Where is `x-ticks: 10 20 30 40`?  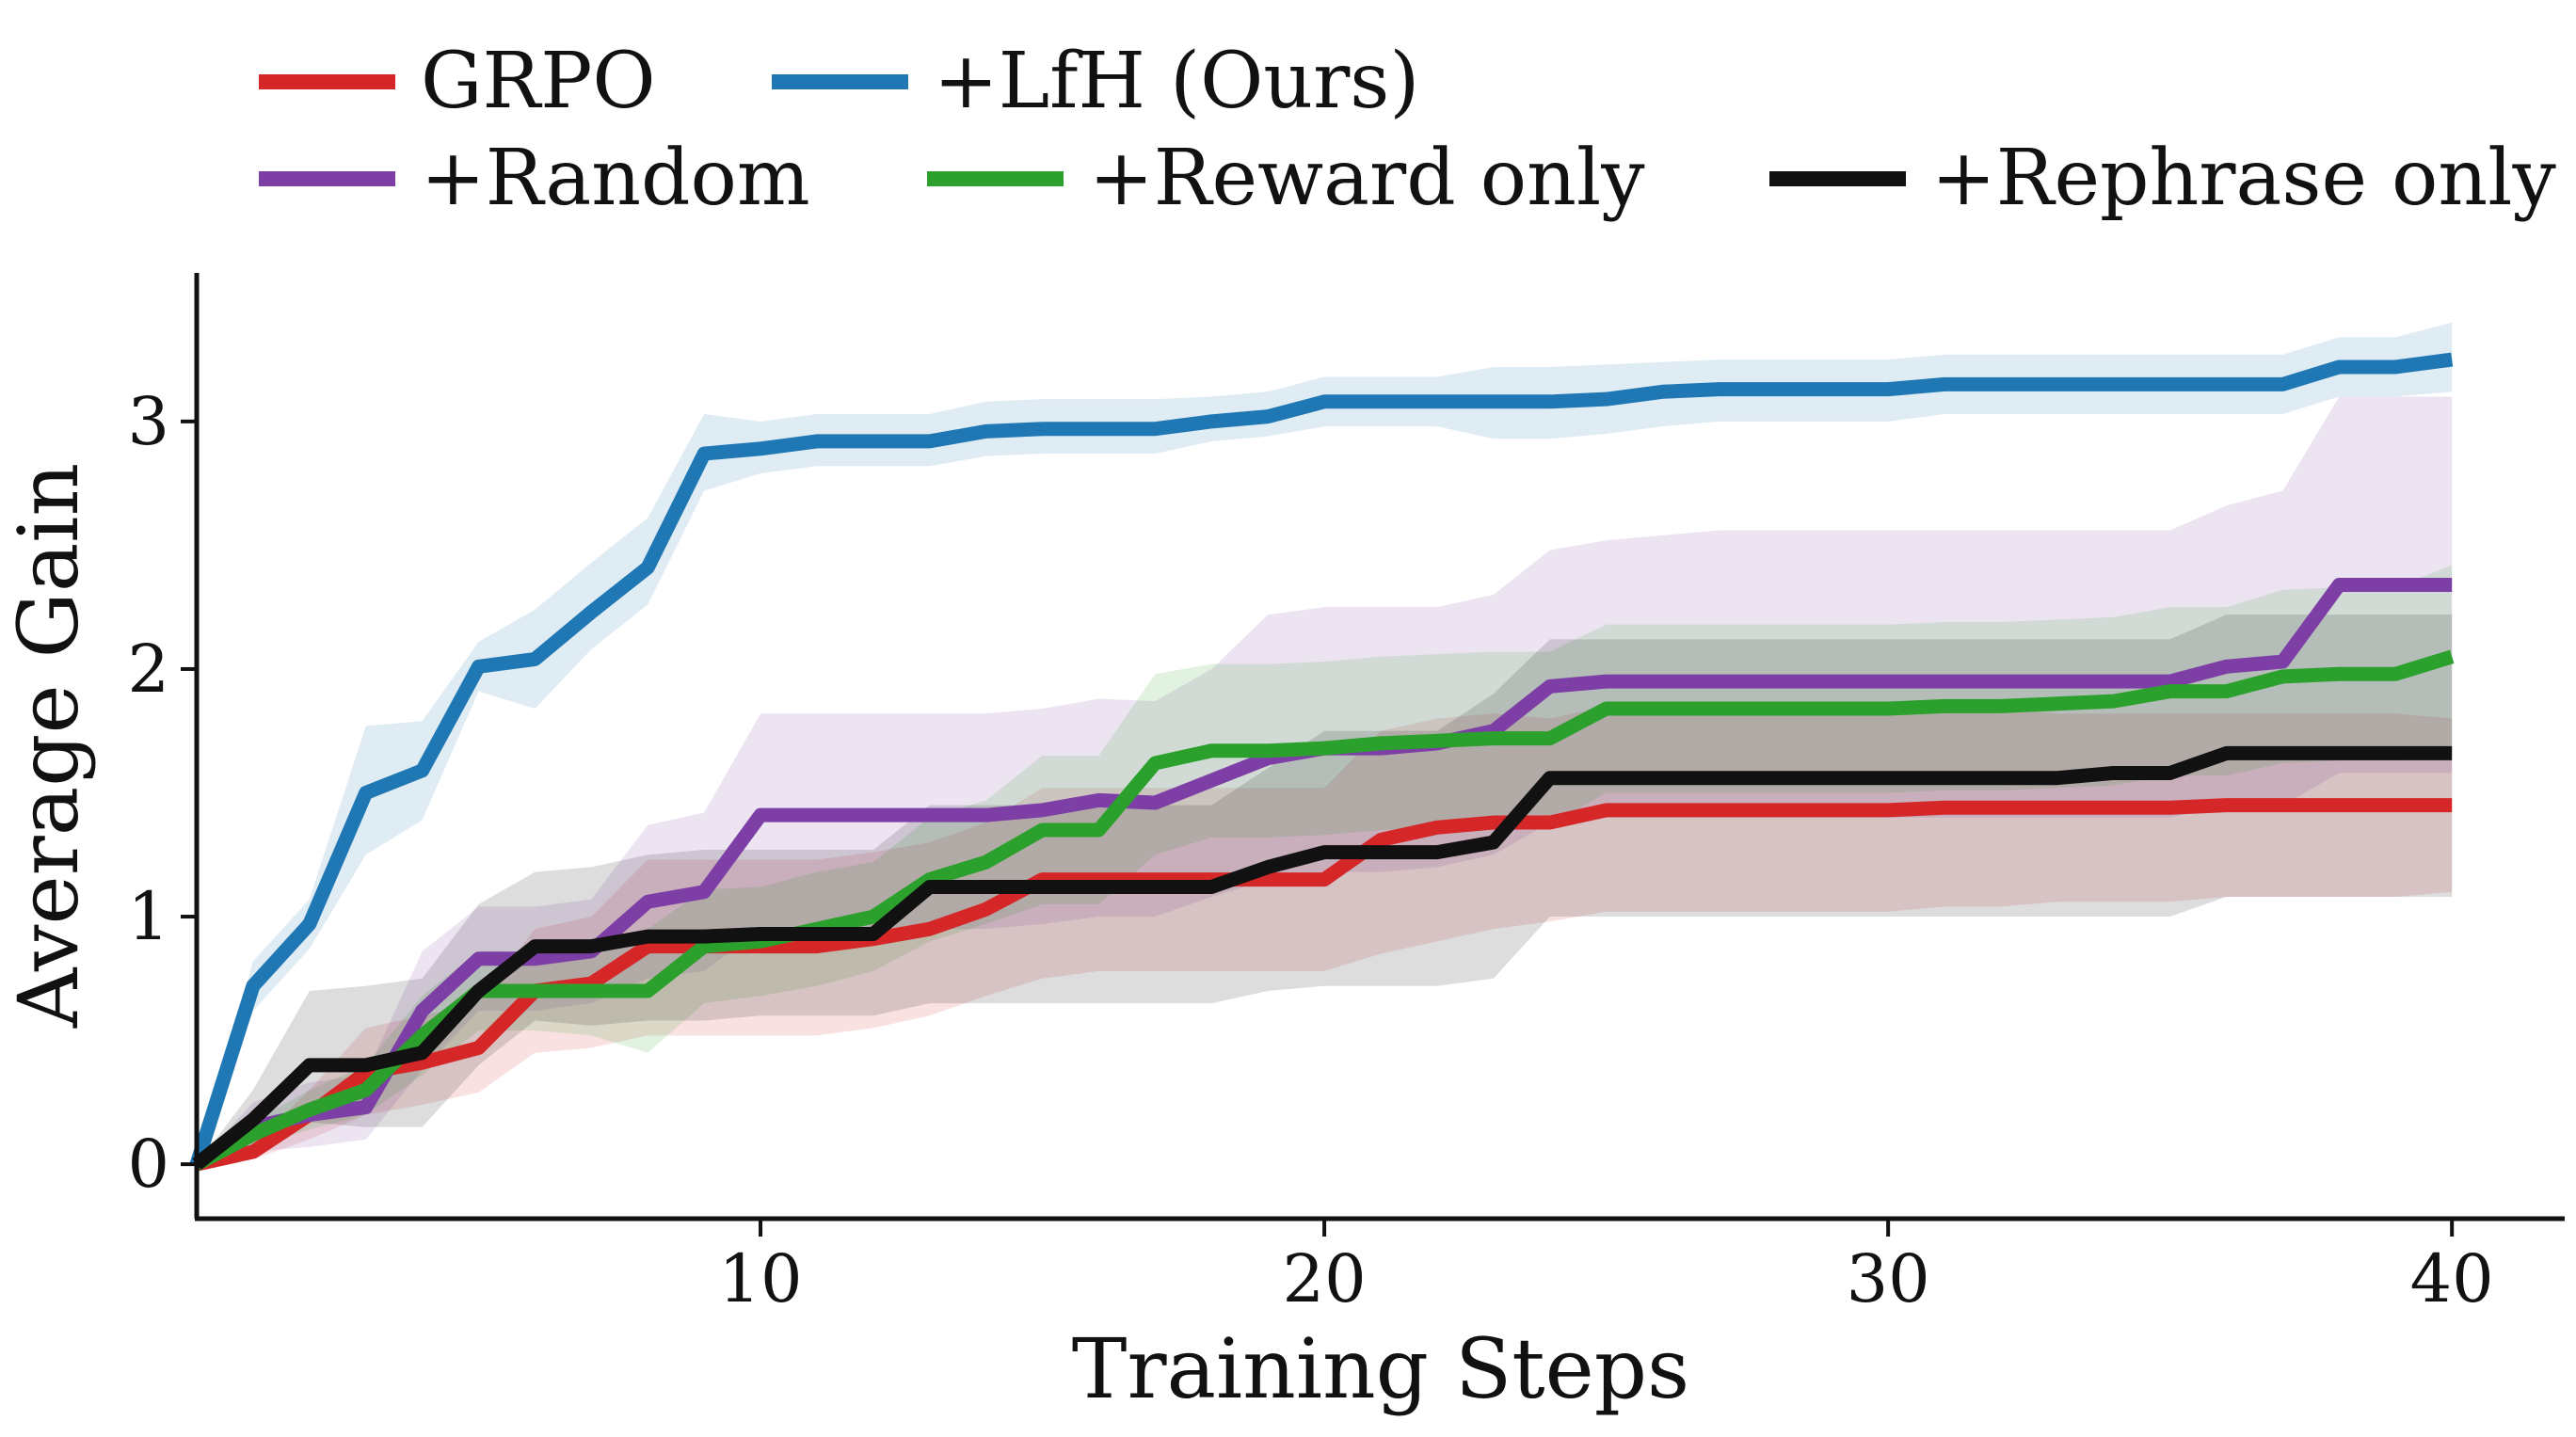
x-ticks: 10 20 30 40 is located at coordinates (1606, 1269).